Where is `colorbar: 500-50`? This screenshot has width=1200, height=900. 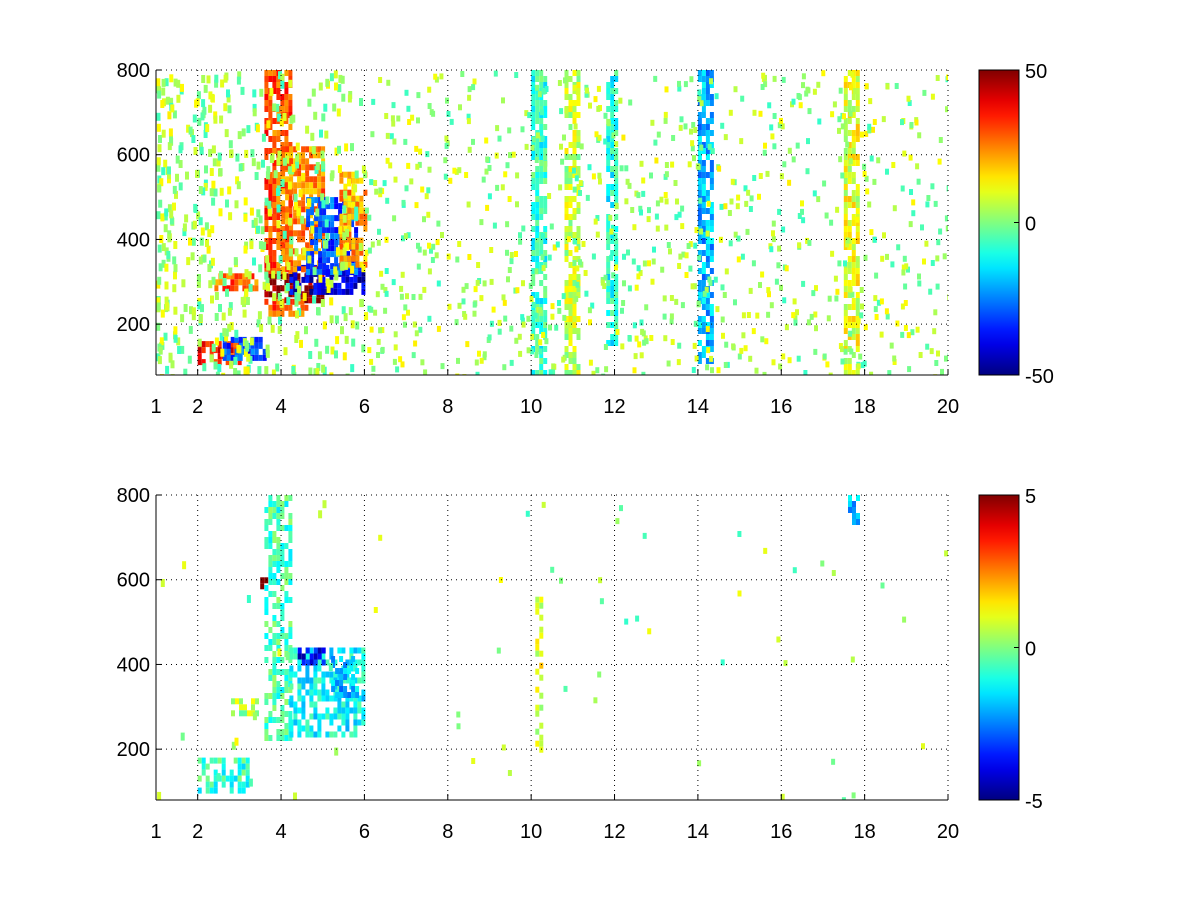 colorbar: 500-50 is located at coordinates (1016, 224).